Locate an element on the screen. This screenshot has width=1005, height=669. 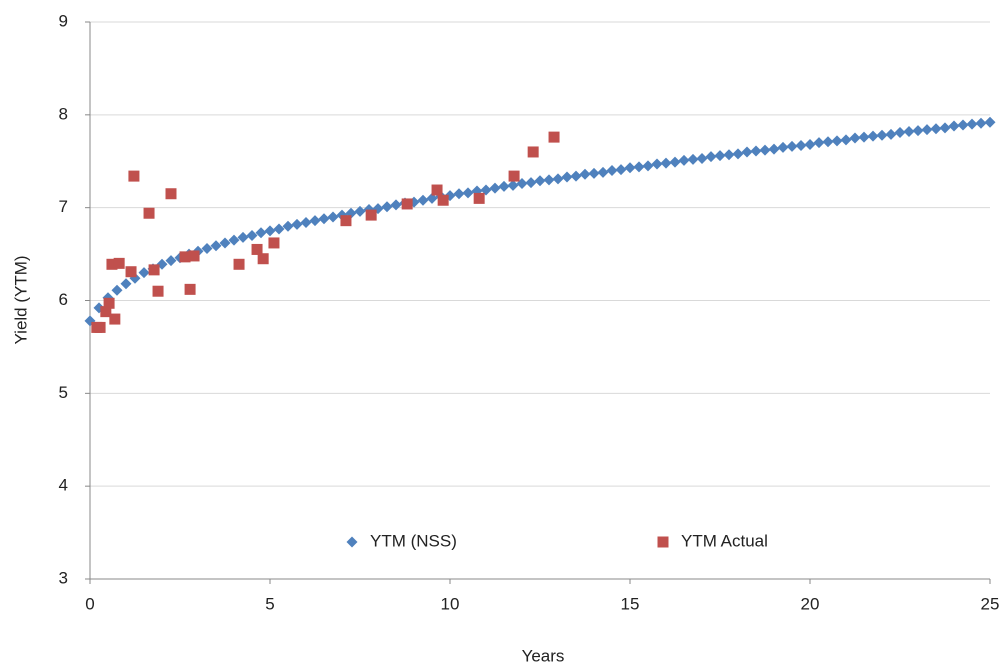
y-tick-label: 3 is located at coordinates (63, 577).